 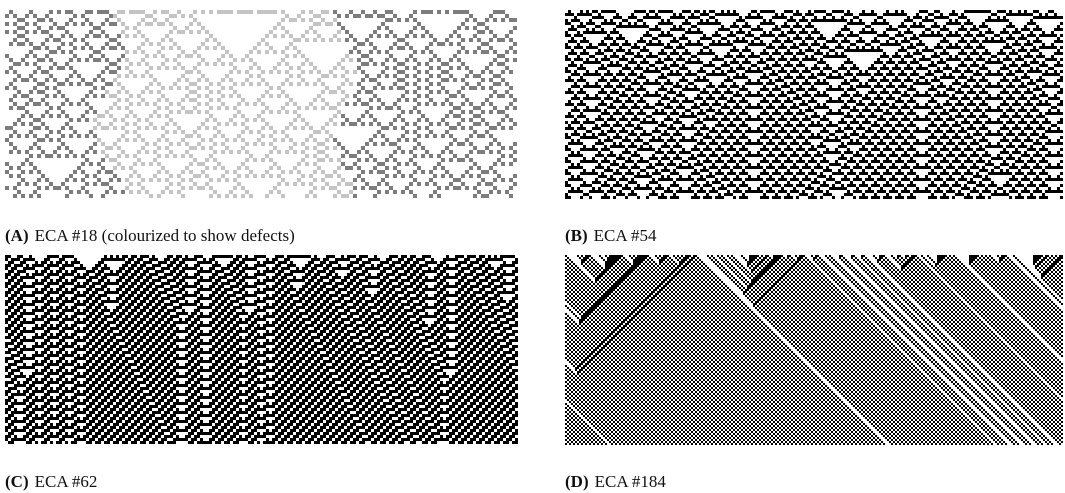 I want to click on caption-label: (A), so click(x=17, y=235).